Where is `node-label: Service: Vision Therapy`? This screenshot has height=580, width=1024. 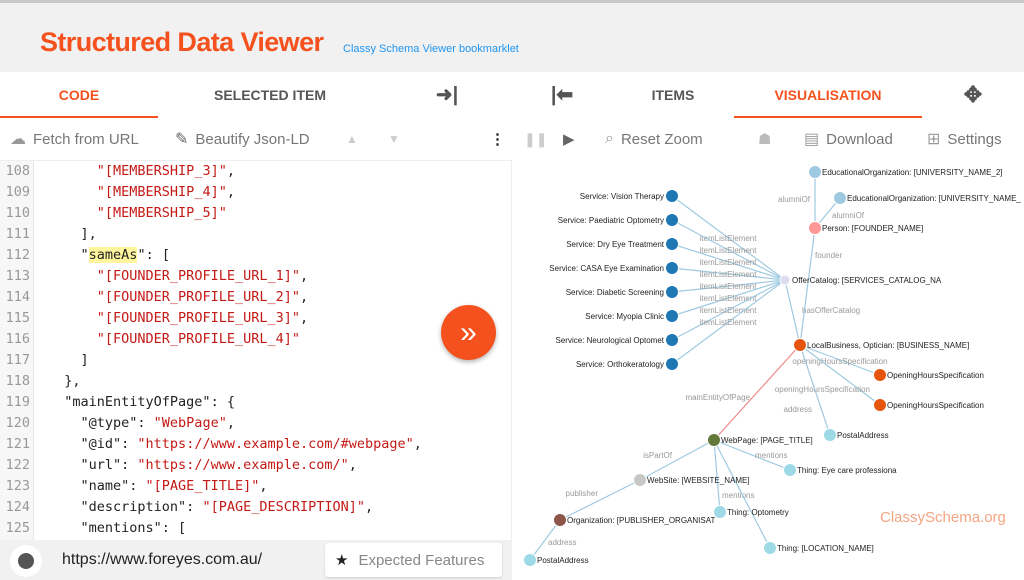
node-label: Service: Vision Therapy is located at coordinates (622, 196).